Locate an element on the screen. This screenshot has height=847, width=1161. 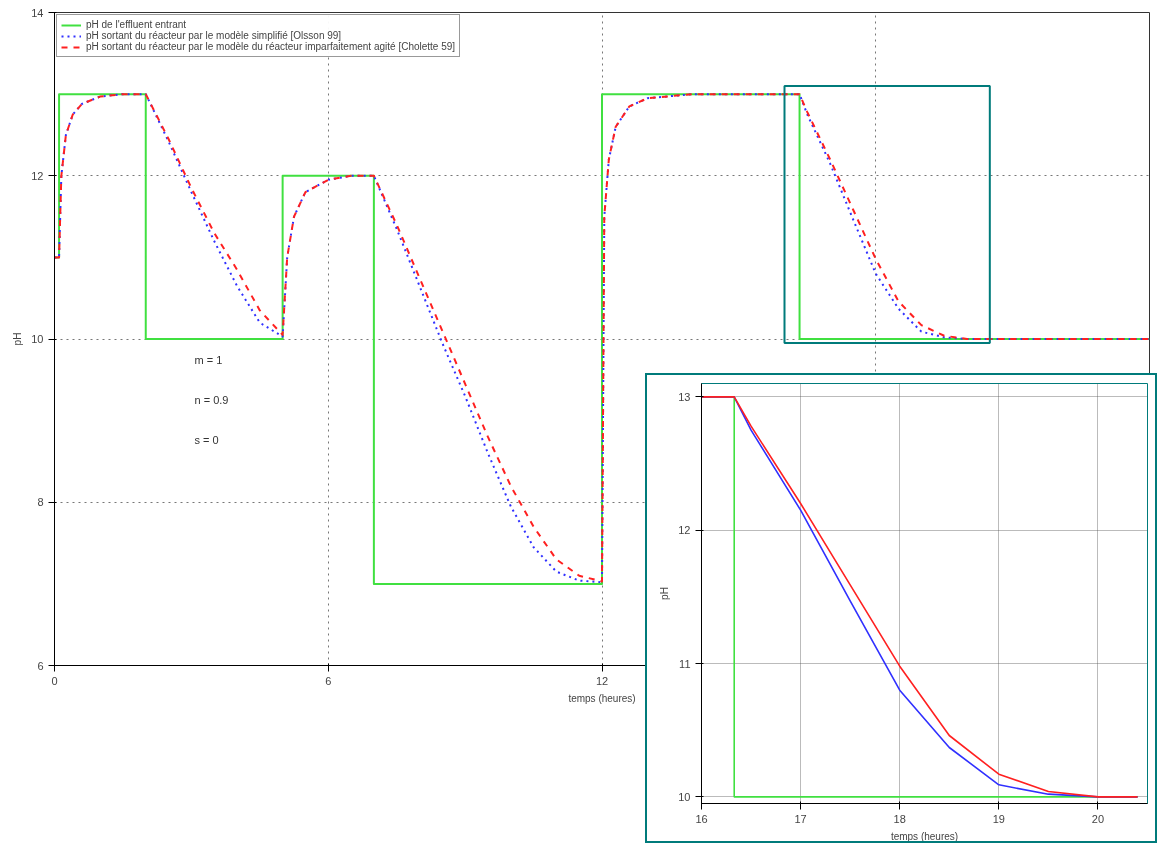
annotation: m = 1 is located at coordinates (208, 359).